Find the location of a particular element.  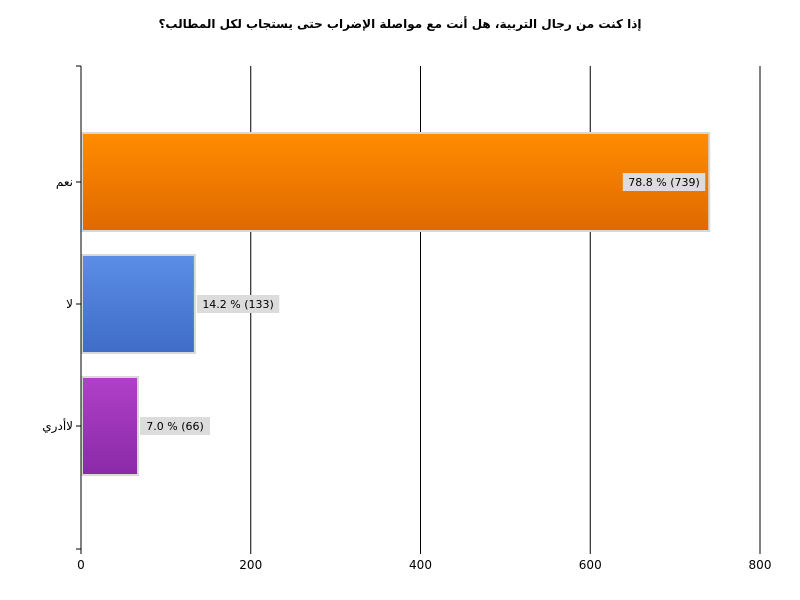

category-label: نعم is located at coordinates (64, 182).